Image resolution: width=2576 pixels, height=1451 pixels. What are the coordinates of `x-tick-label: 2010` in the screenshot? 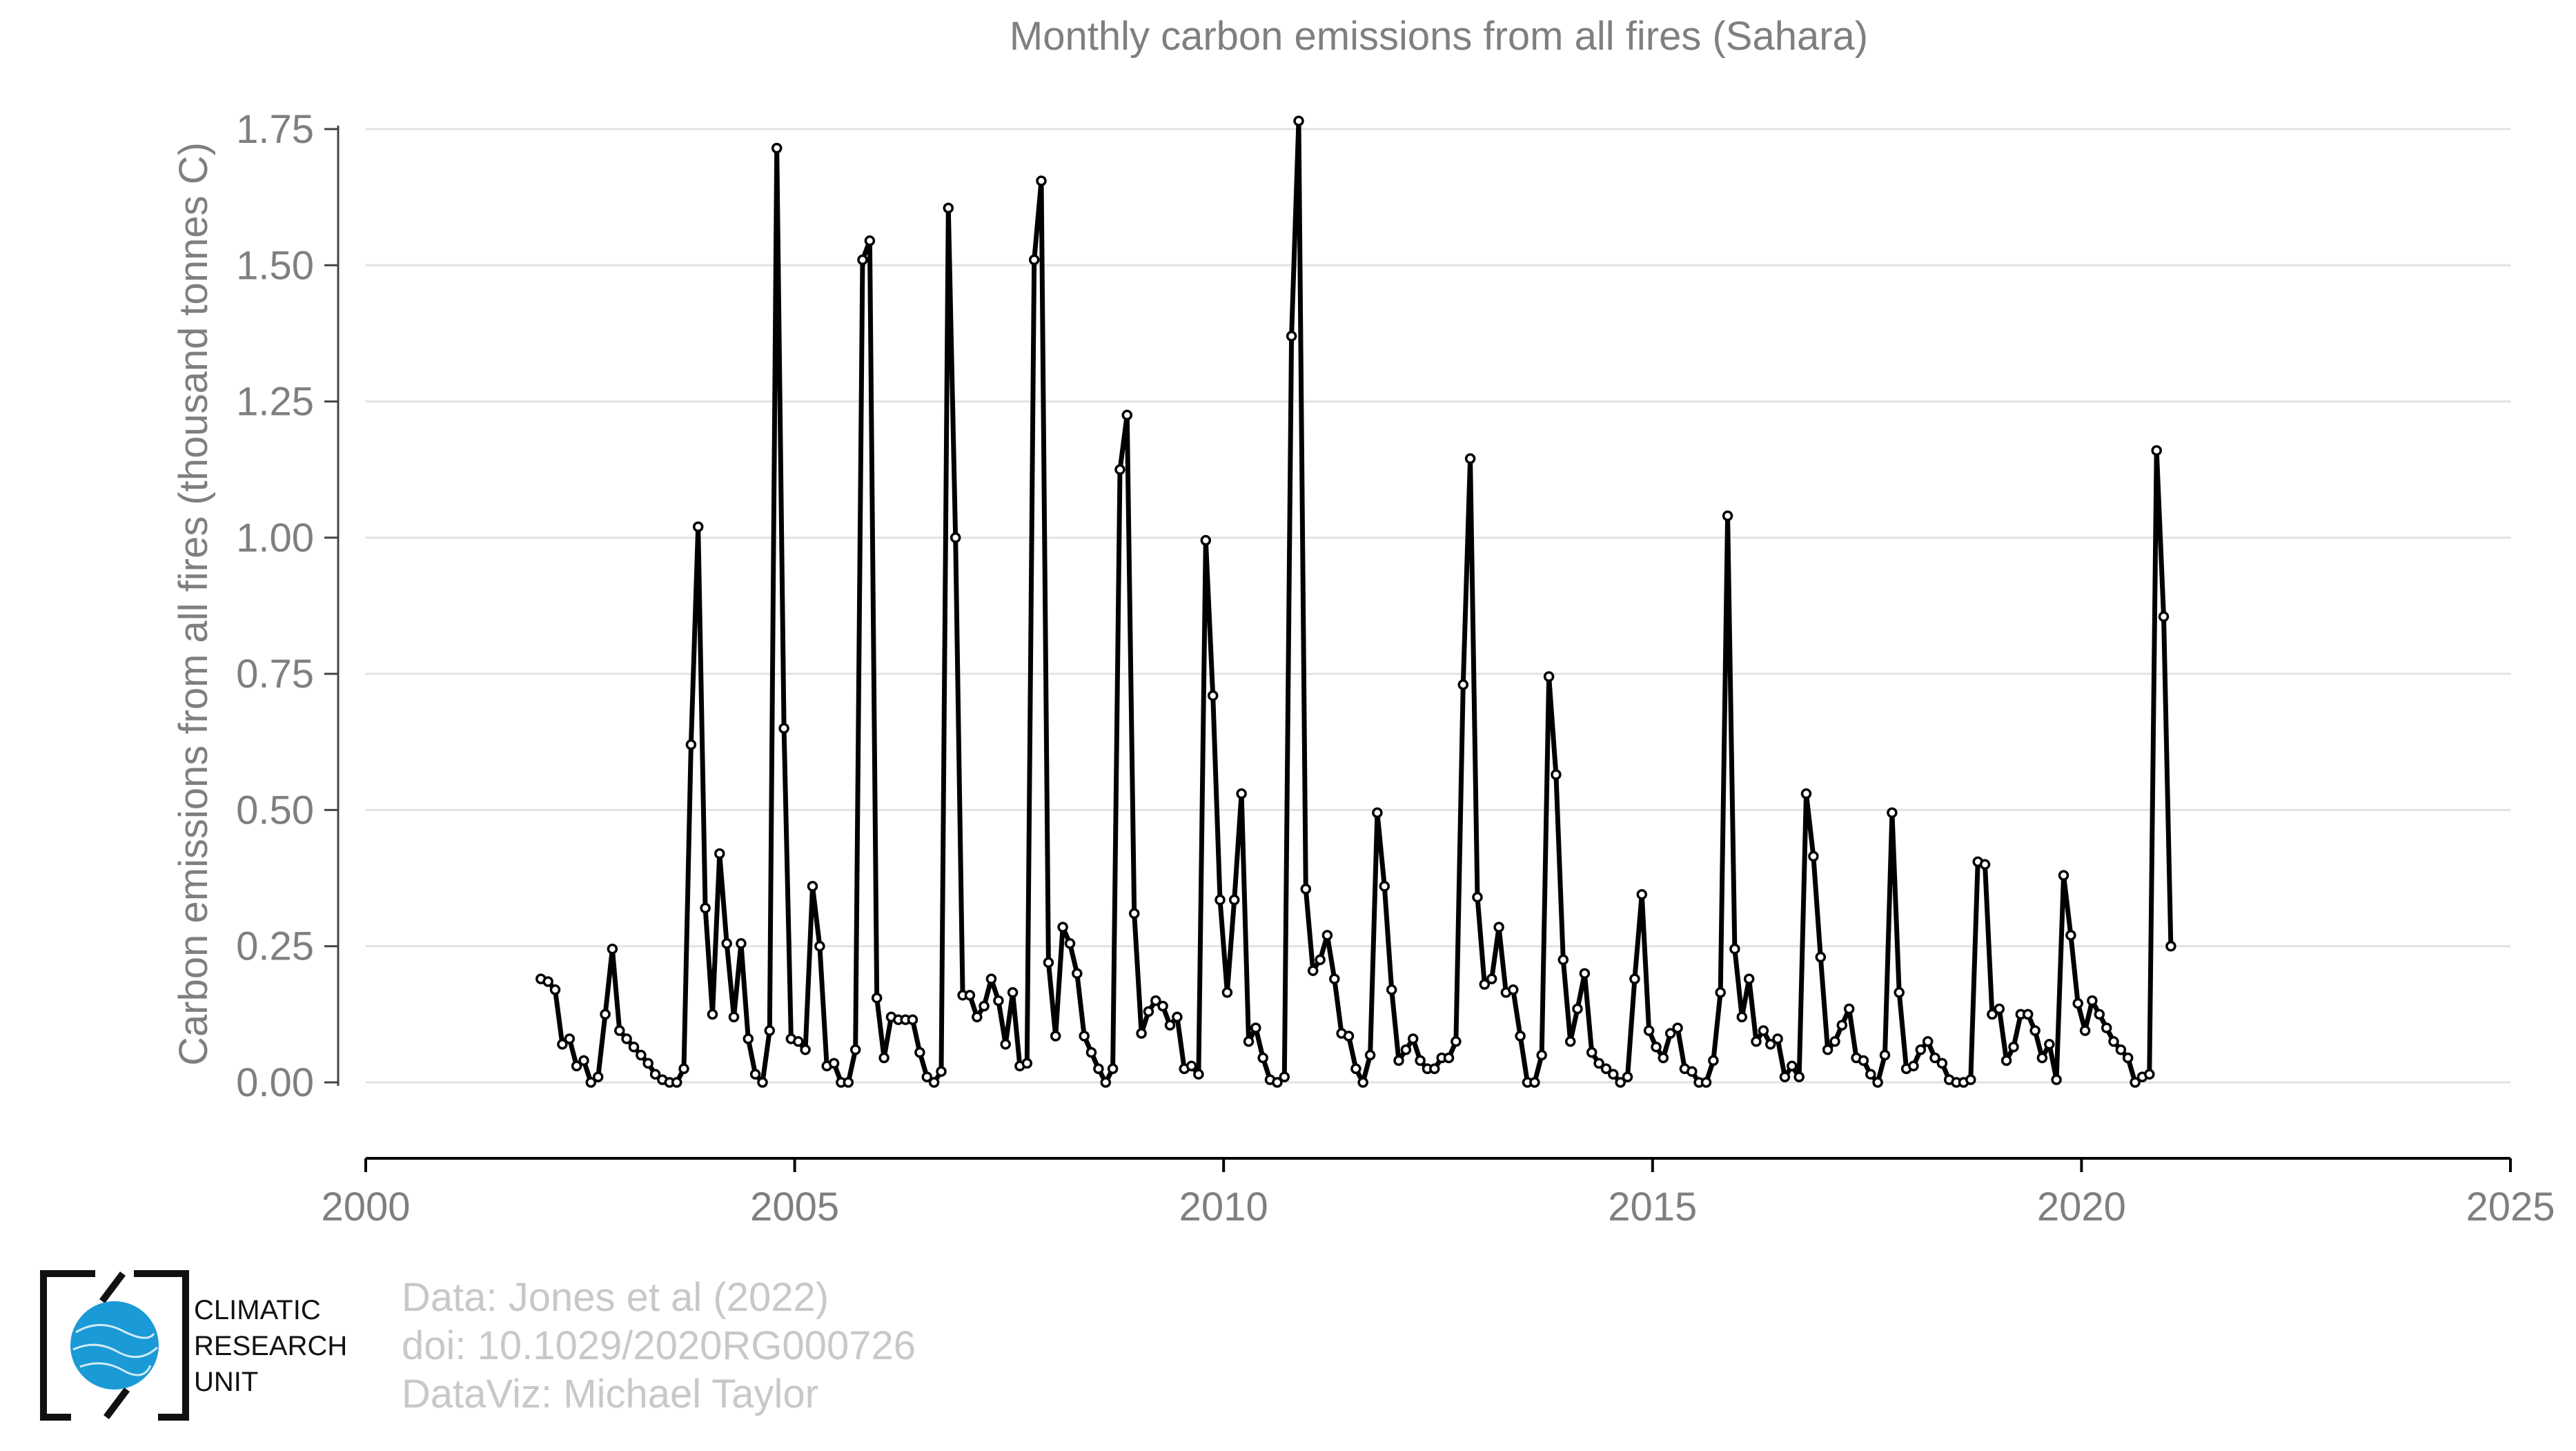 It's located at (1223, 1207).